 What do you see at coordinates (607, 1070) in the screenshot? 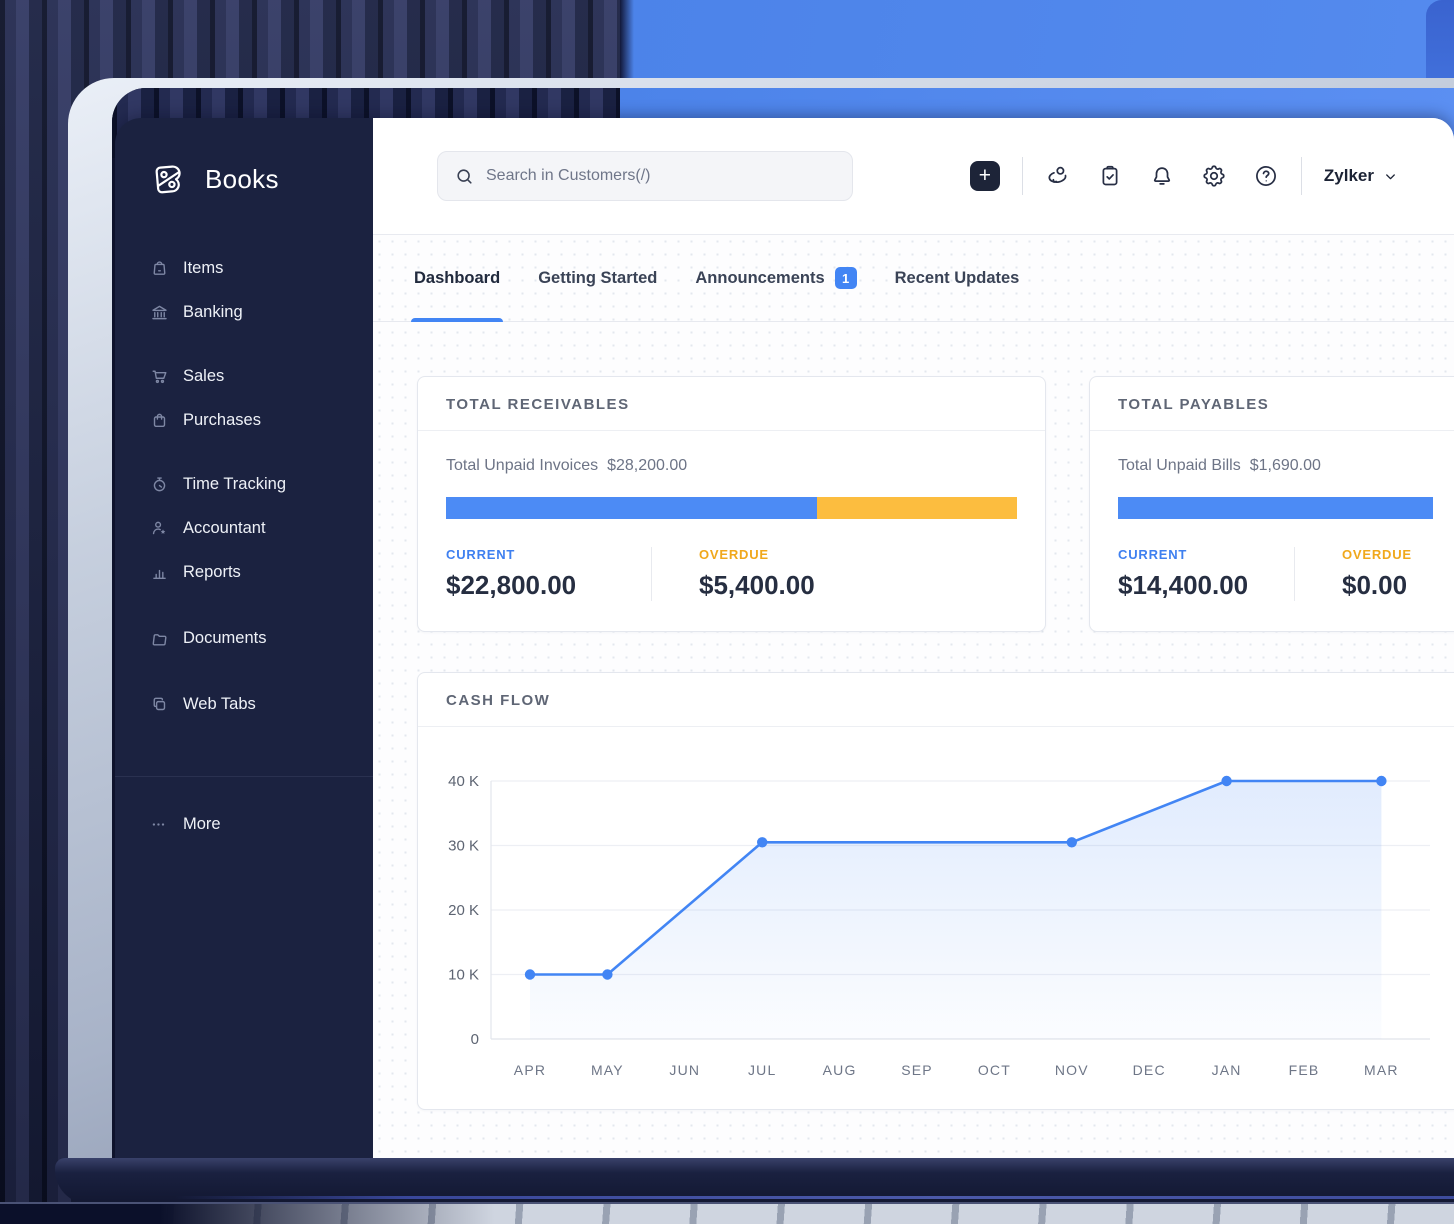
I see `svg-text: MAY` at bounding box center [607, 1070].